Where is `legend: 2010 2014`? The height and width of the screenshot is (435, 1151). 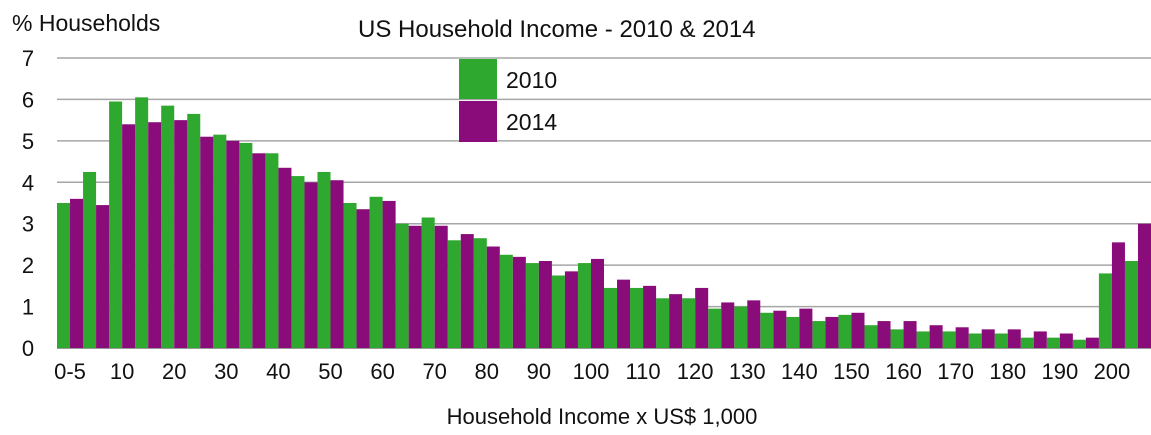 legend: 2010 2014 is located at coordinates (508, 100).